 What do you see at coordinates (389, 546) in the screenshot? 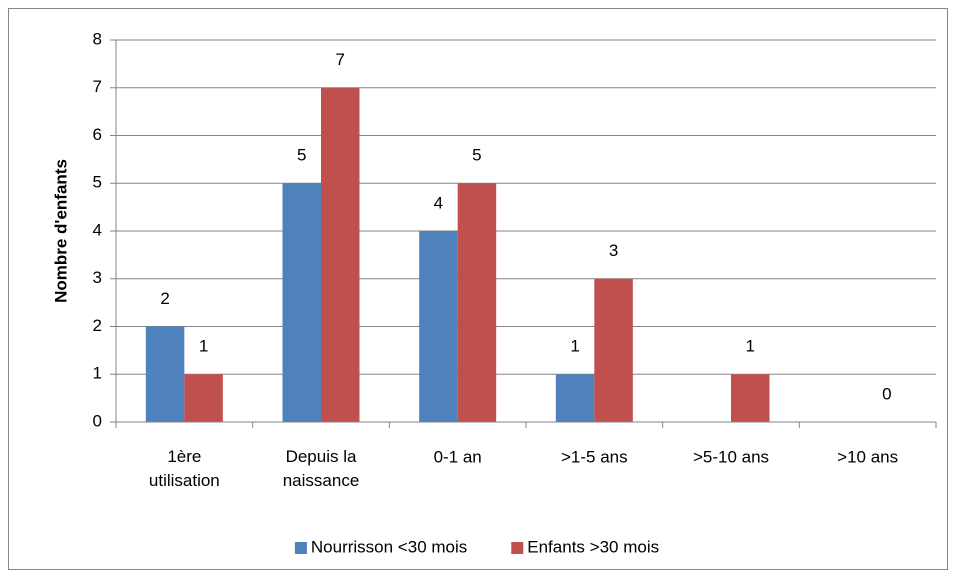
I see `legend-label: Nourrisson <30 mois` at bounding box center [389, 546].